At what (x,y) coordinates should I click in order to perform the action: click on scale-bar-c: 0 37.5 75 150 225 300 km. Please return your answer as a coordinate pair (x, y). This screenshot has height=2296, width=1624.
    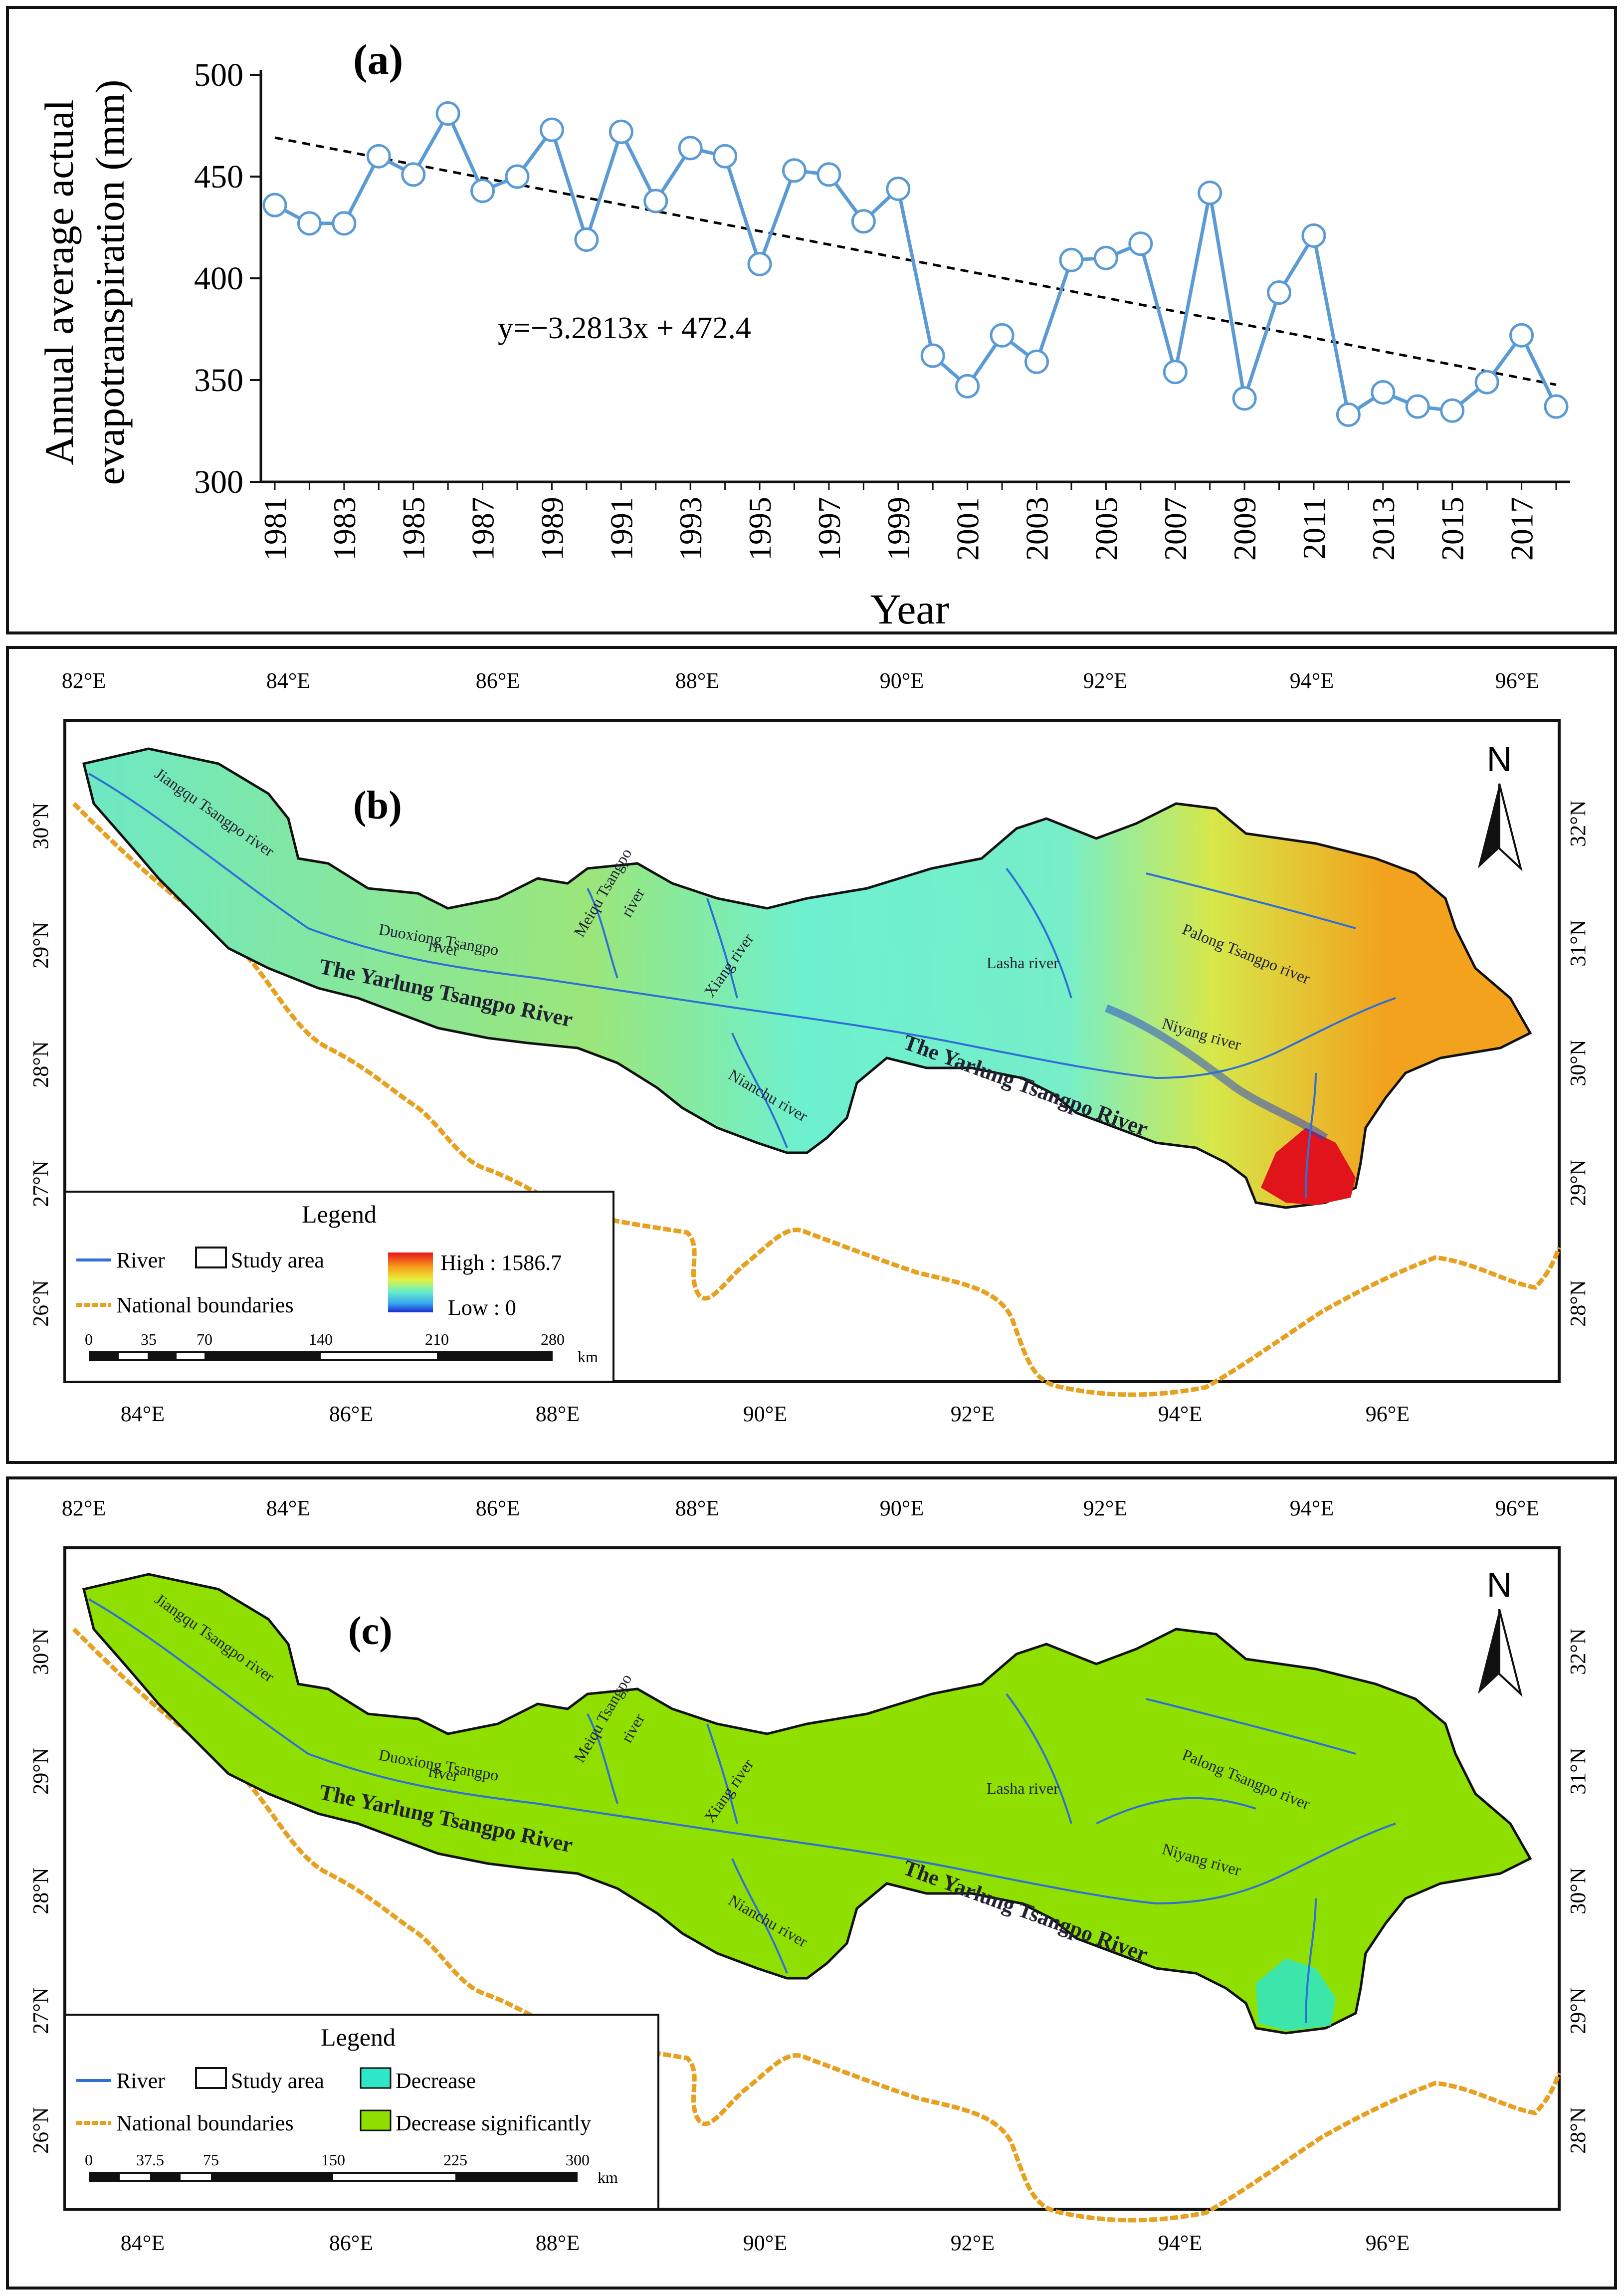
    Looking at the image, I should click on (352, 2168).